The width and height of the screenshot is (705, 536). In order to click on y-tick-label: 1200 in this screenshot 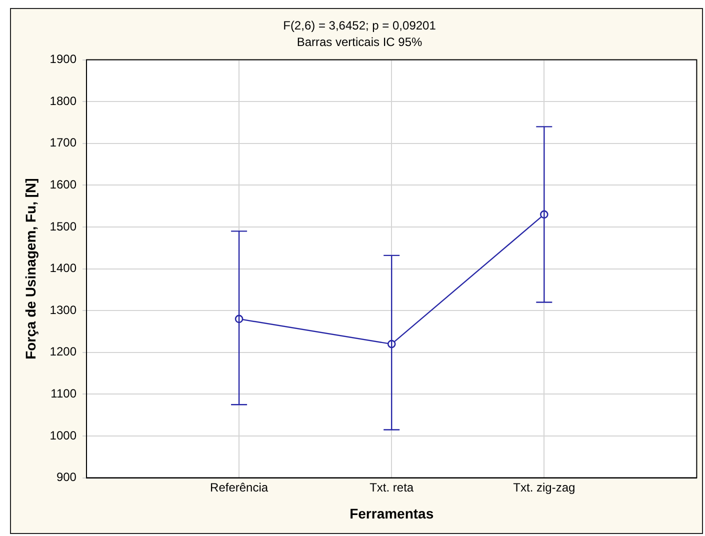, I will do `click(63, 351)`.